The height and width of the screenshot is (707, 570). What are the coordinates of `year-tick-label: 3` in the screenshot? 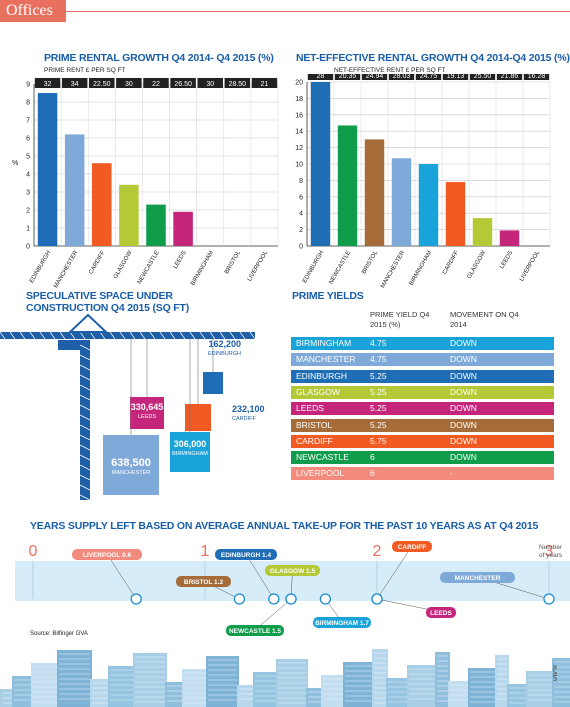 It's located at (549, 551).